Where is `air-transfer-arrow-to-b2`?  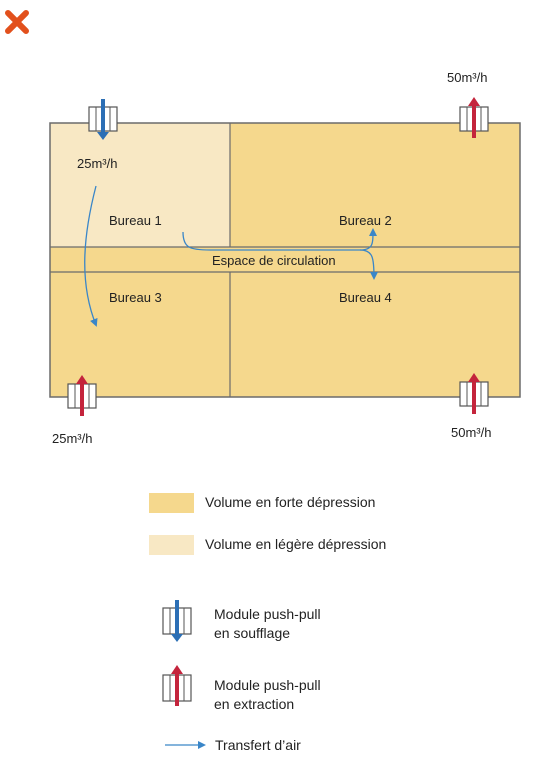 air-transfer-arrow-to-b2 is located at coordinates (279, 239).